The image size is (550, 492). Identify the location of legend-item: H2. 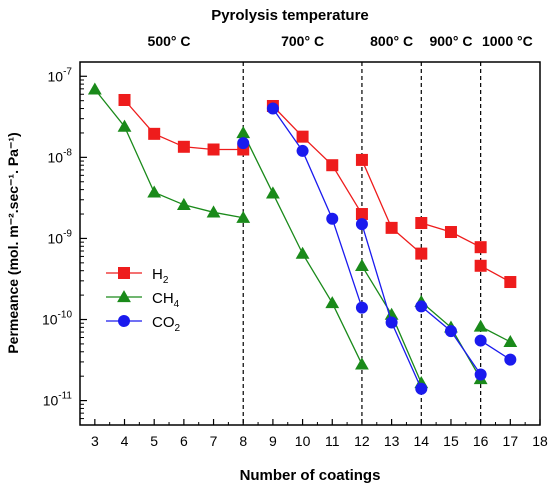
(137, 276).